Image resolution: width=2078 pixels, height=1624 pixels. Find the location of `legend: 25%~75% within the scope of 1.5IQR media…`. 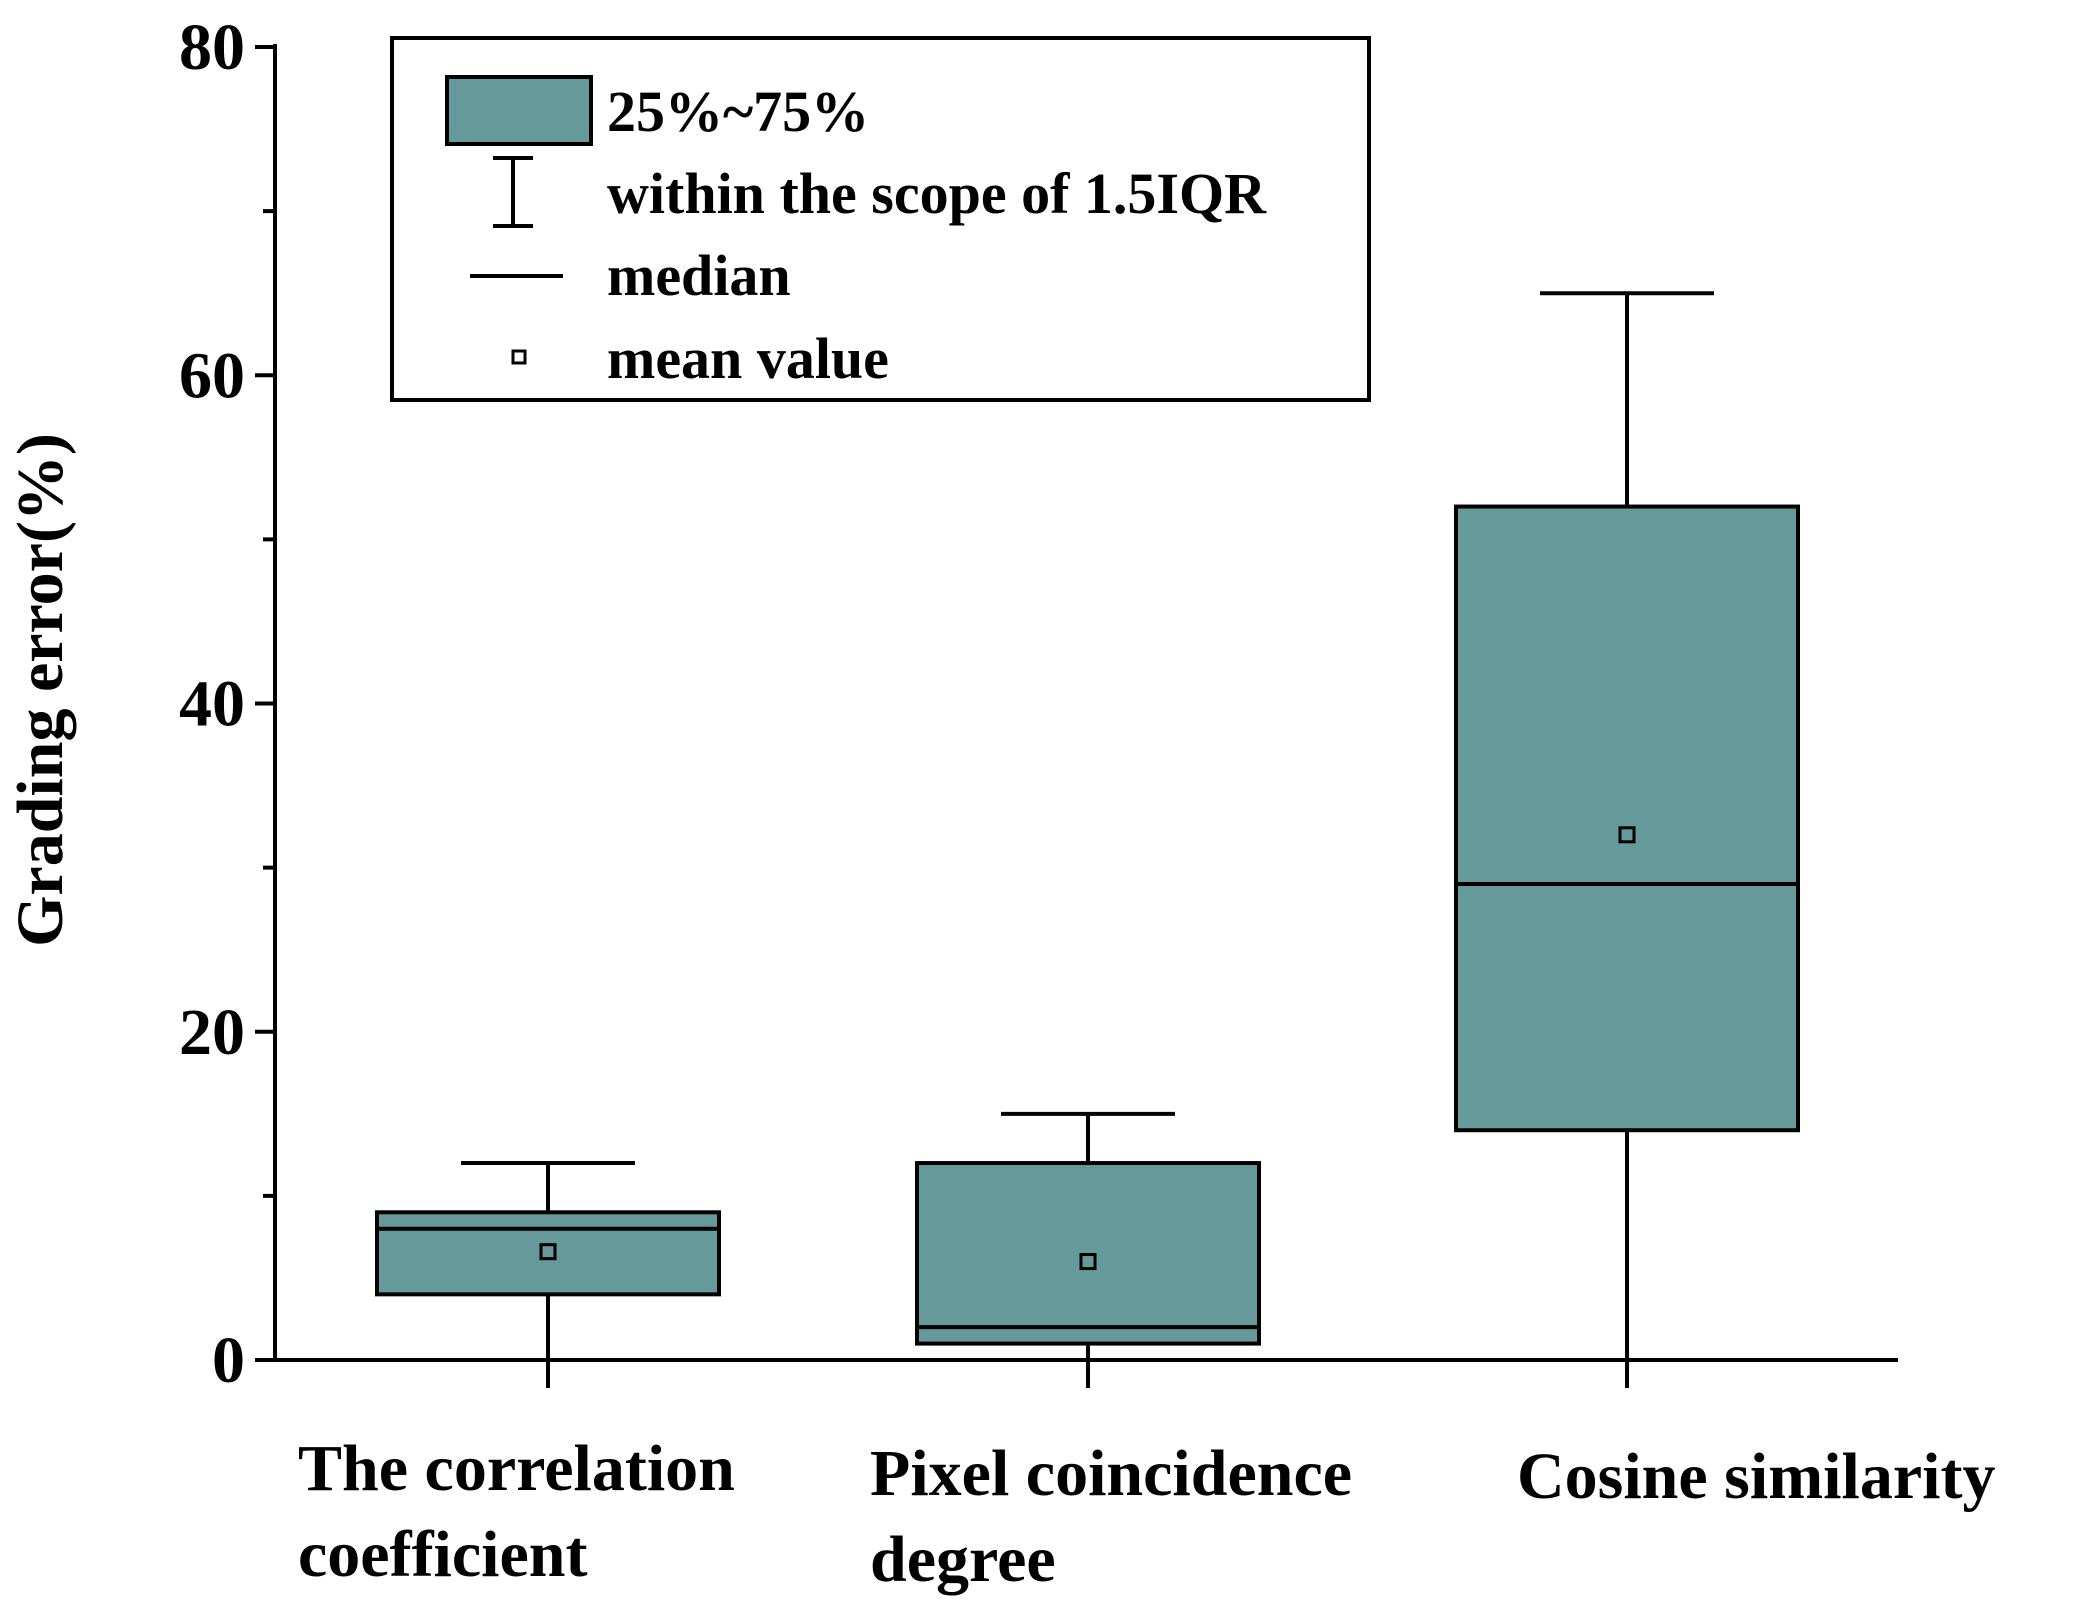

legend: 25%~75% within the scope of 1.5IQR media… is located at coordinates (880, 219).